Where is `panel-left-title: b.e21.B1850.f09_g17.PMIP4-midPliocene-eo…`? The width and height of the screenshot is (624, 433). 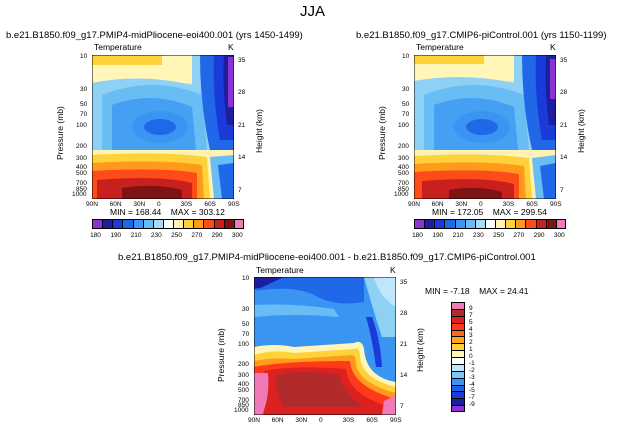 panel-left-title: b.e21.B1850.f09_g17.PMIP4-midPliocene-eo… is located at coordinates (154, 35).